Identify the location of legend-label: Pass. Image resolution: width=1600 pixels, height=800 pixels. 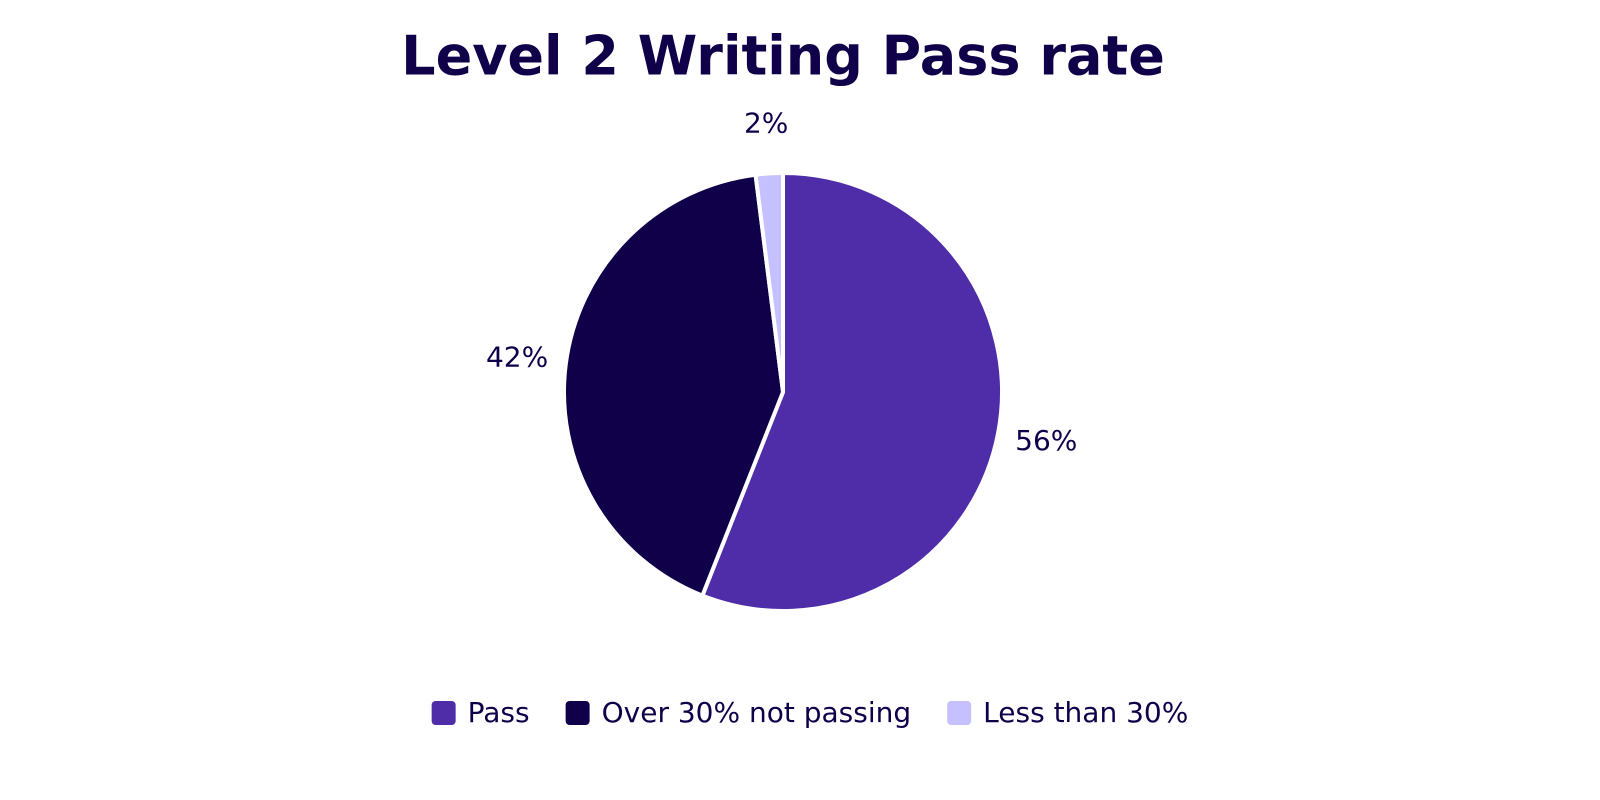
(499, 712).